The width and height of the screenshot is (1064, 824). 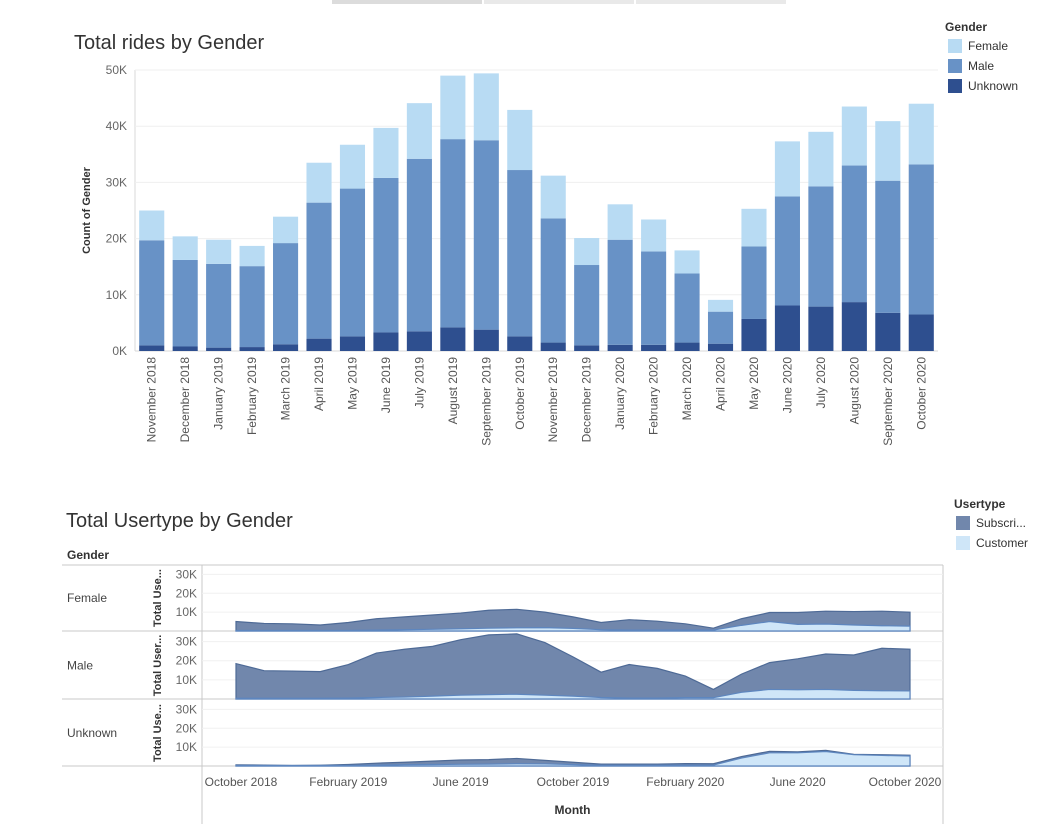 What do you see at coordinates (219, 393) in the screenshot?
I see `x-tick-label: January 2019` at bounding box center [219, 393].